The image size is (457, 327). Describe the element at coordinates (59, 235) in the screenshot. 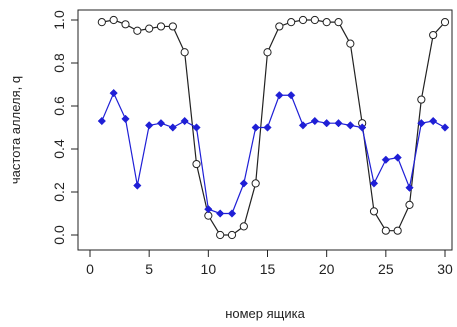

I see `y-tick-label: 0.0` at that location.